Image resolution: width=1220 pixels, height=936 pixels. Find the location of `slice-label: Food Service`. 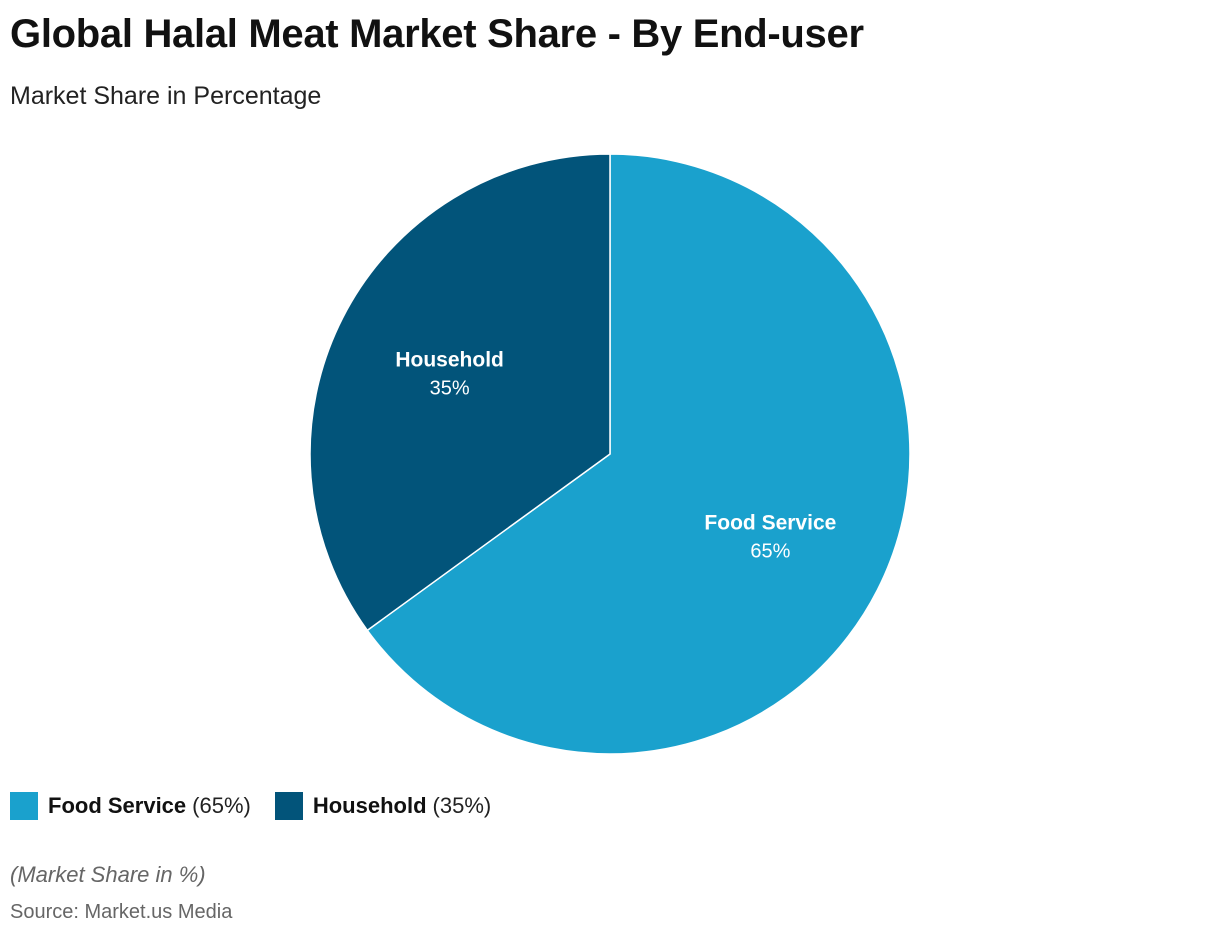

slice-label: Food Service is located at coordinates (770, 523).